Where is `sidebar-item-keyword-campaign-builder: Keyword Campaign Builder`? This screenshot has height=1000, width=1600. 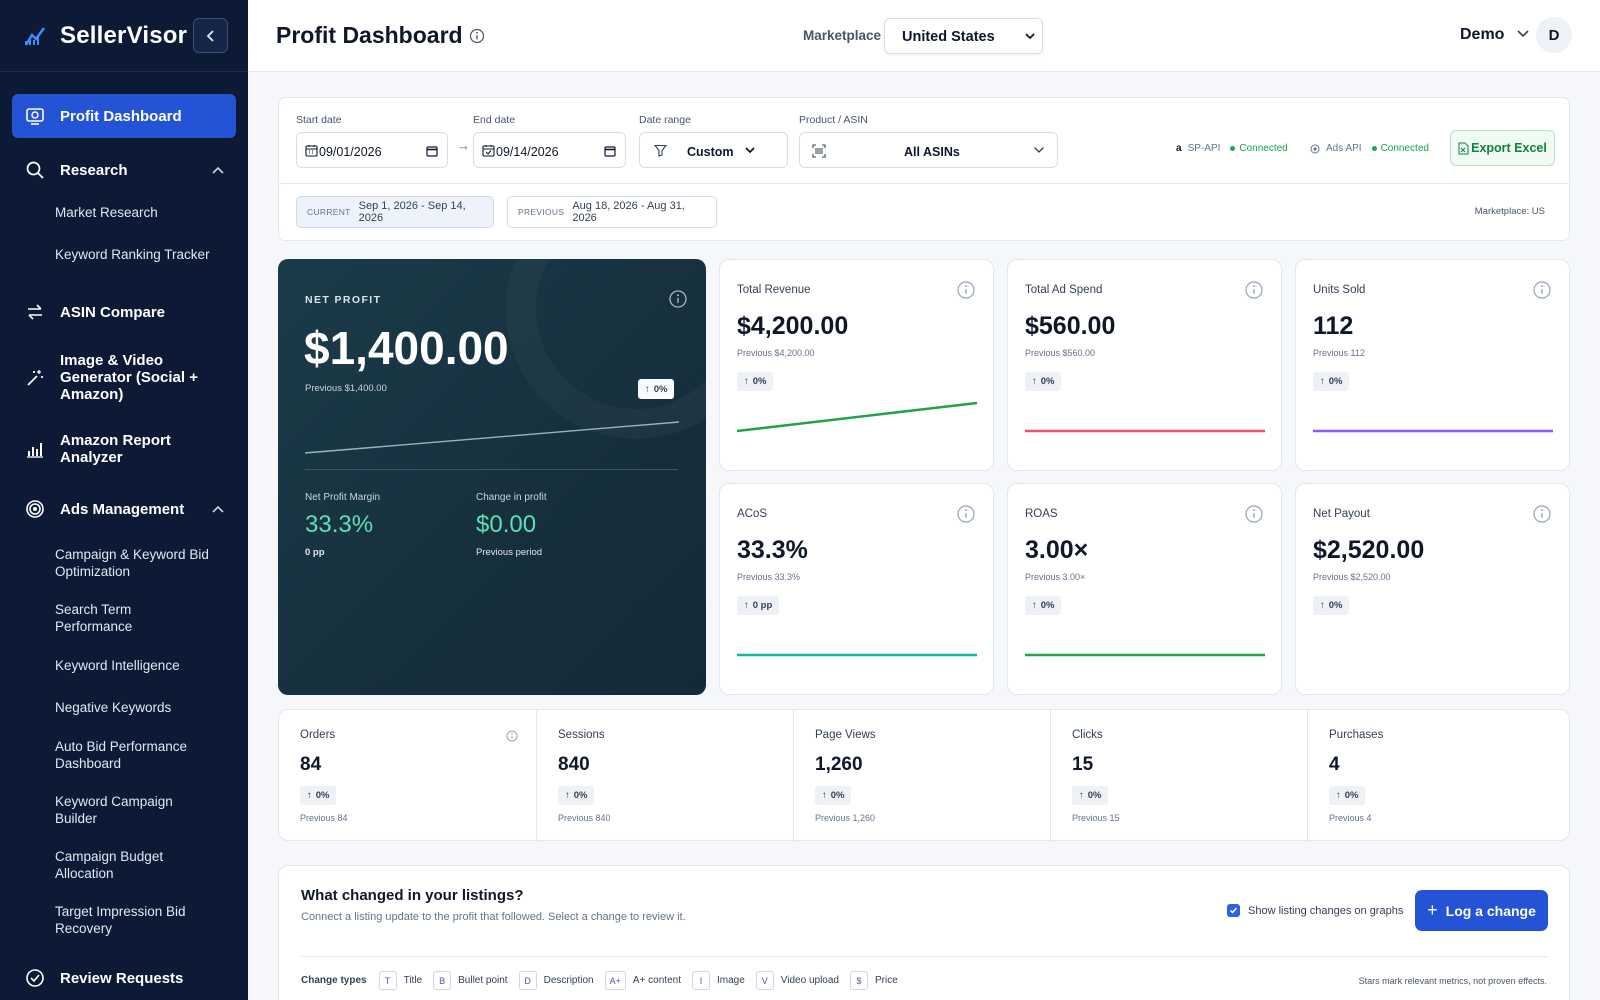 sidebar-item-keyword-campaign-builder: Keyword Campaign Builder is located at coordinates (114, 810).